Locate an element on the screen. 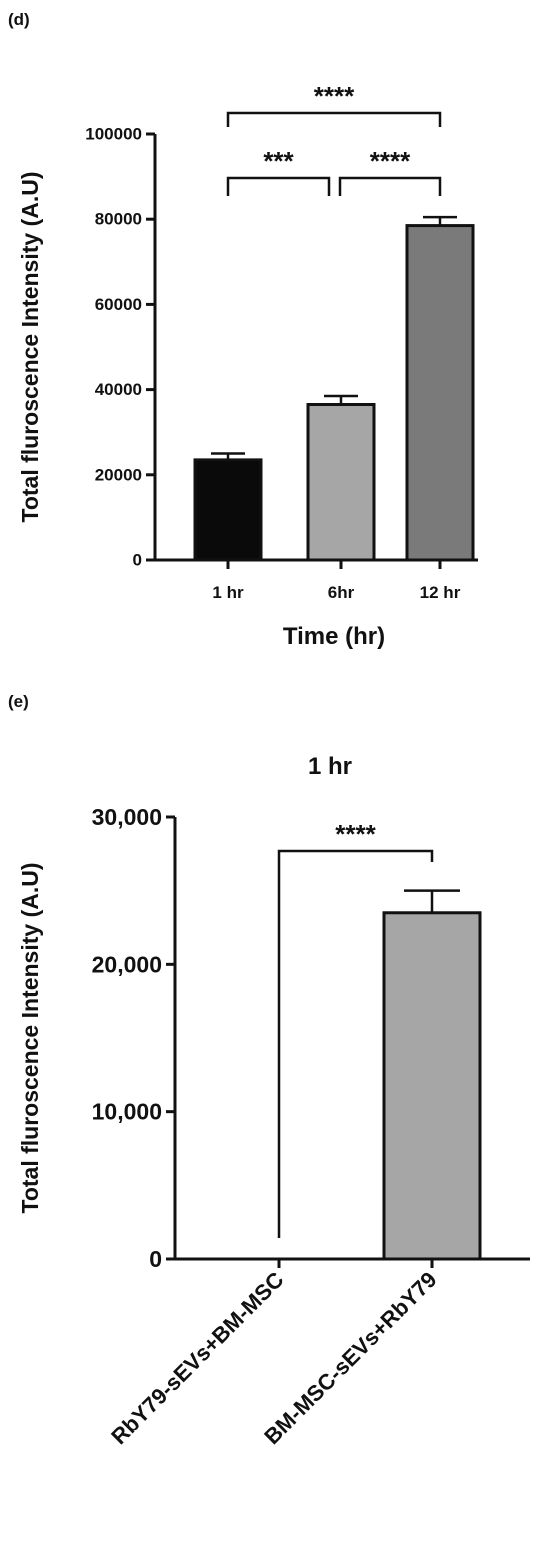 This screenshot has width=550, height=1548. y-tick-label: 10,000 is located at coordinates (127, 1112).